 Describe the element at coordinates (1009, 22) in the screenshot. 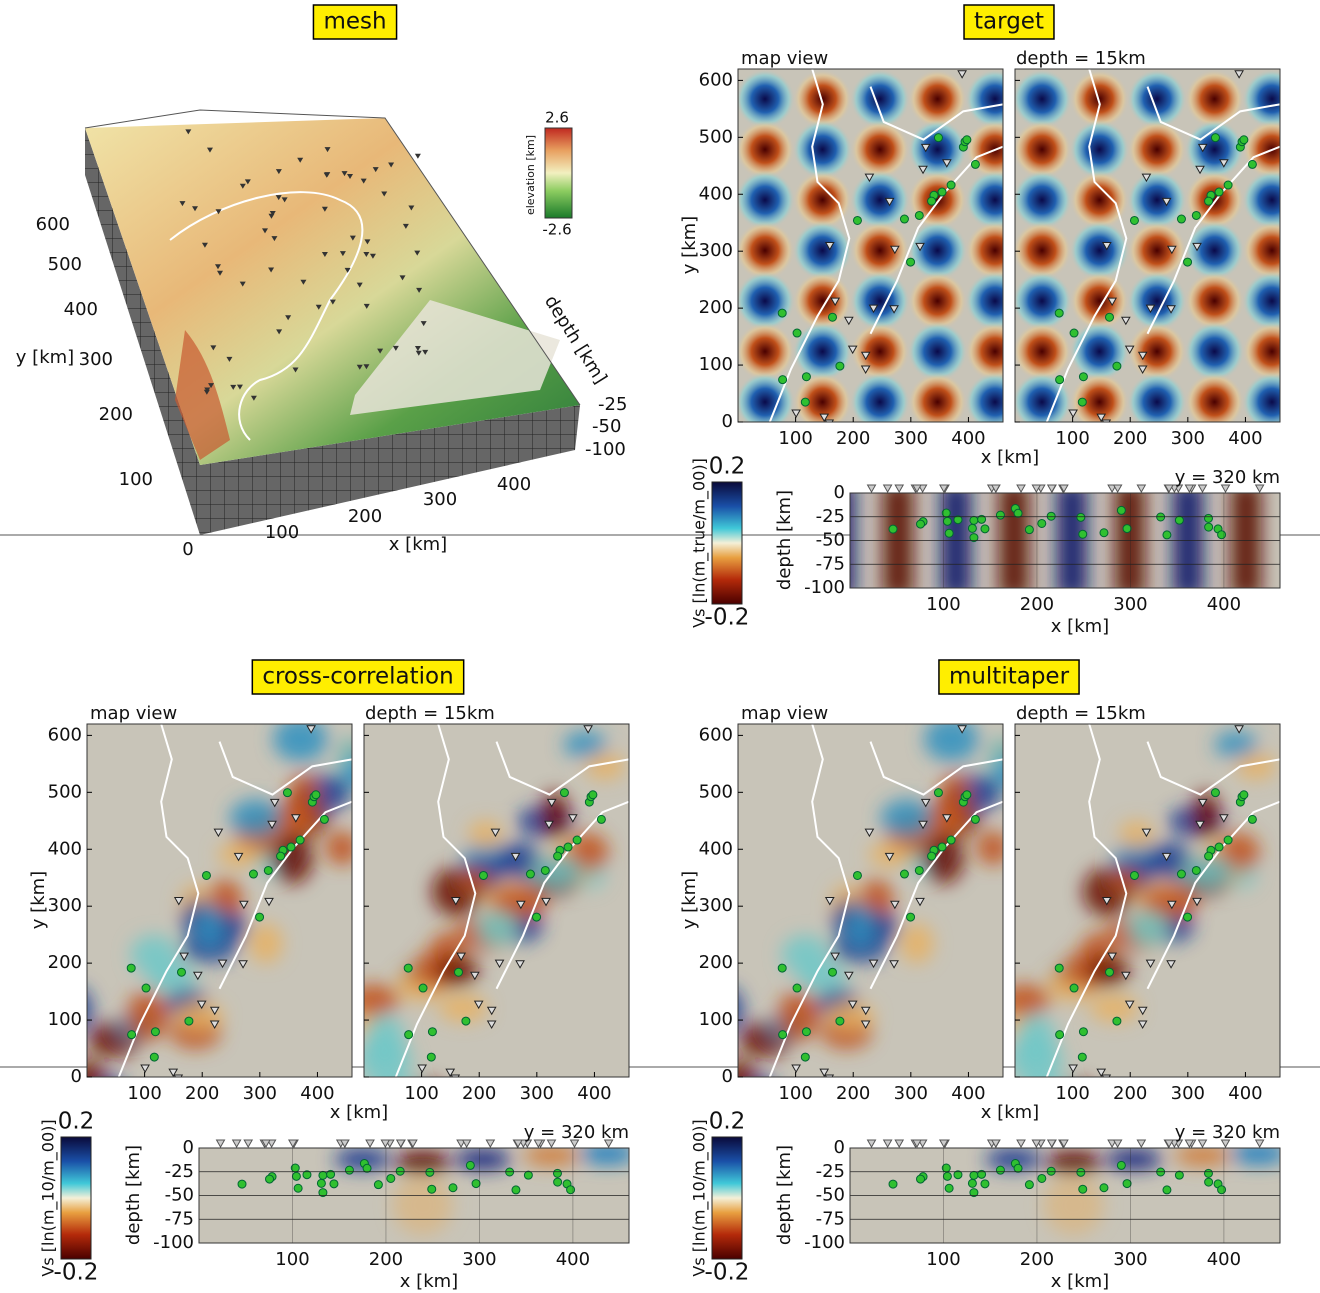

I see `title-box` at that location.